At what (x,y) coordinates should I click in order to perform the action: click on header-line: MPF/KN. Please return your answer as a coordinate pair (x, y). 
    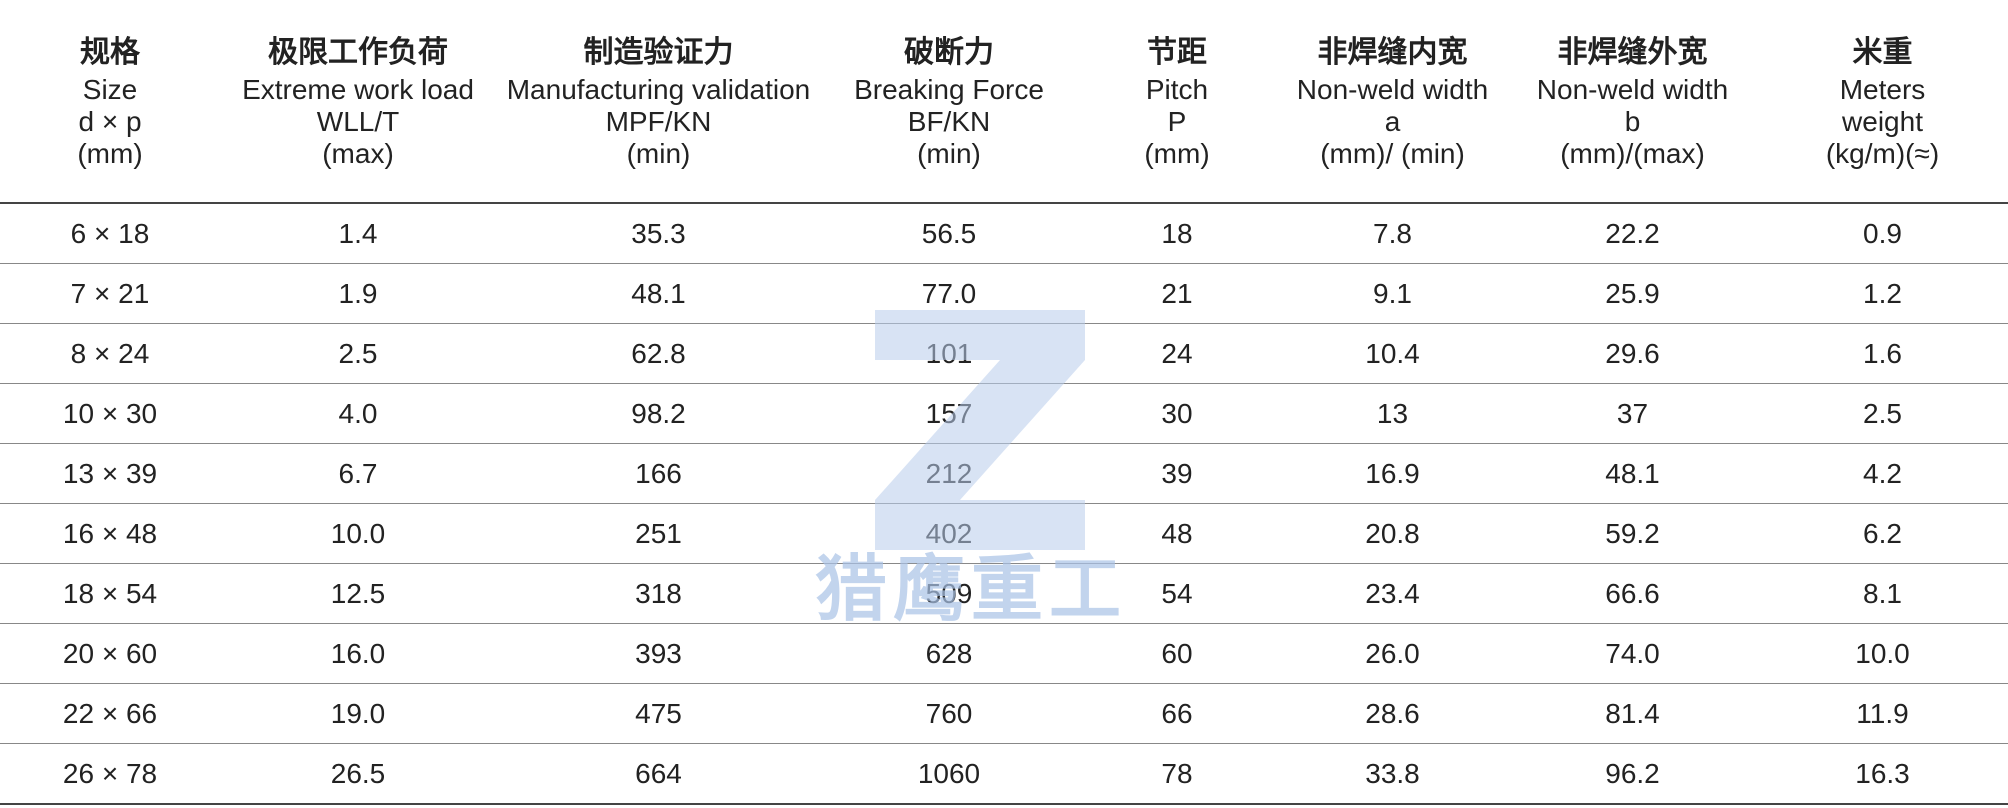
    Looking at the image, I should click on (658, 121).